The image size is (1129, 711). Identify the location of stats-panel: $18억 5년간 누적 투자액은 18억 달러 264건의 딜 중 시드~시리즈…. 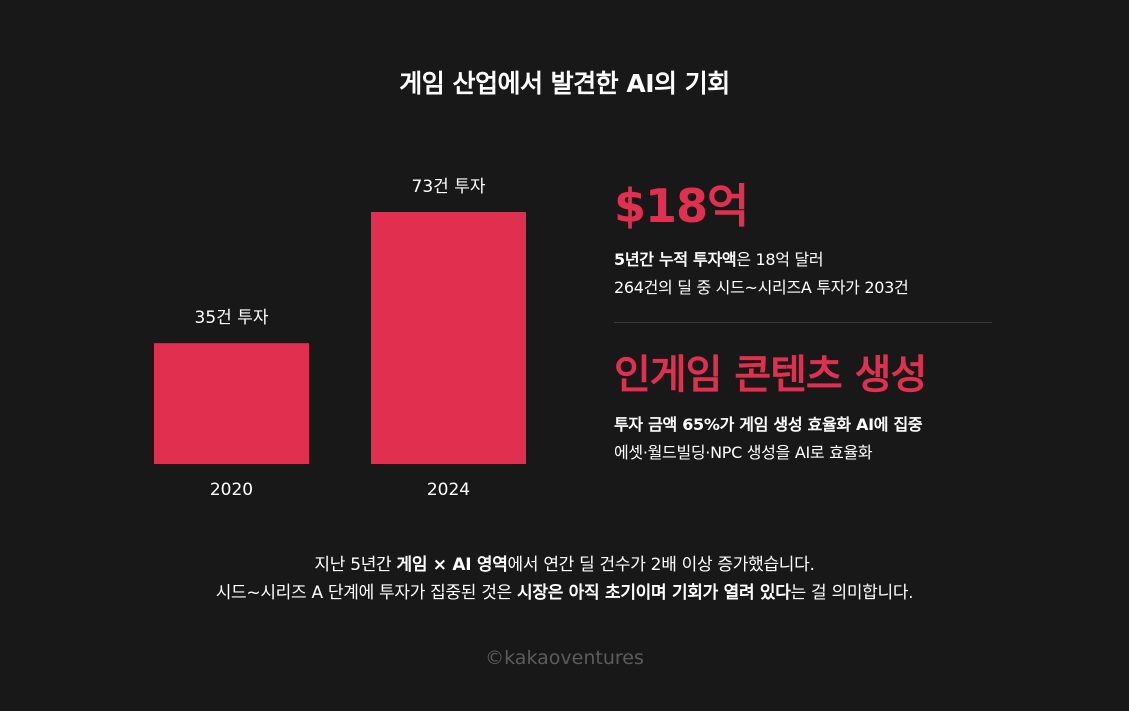
(804, 321).